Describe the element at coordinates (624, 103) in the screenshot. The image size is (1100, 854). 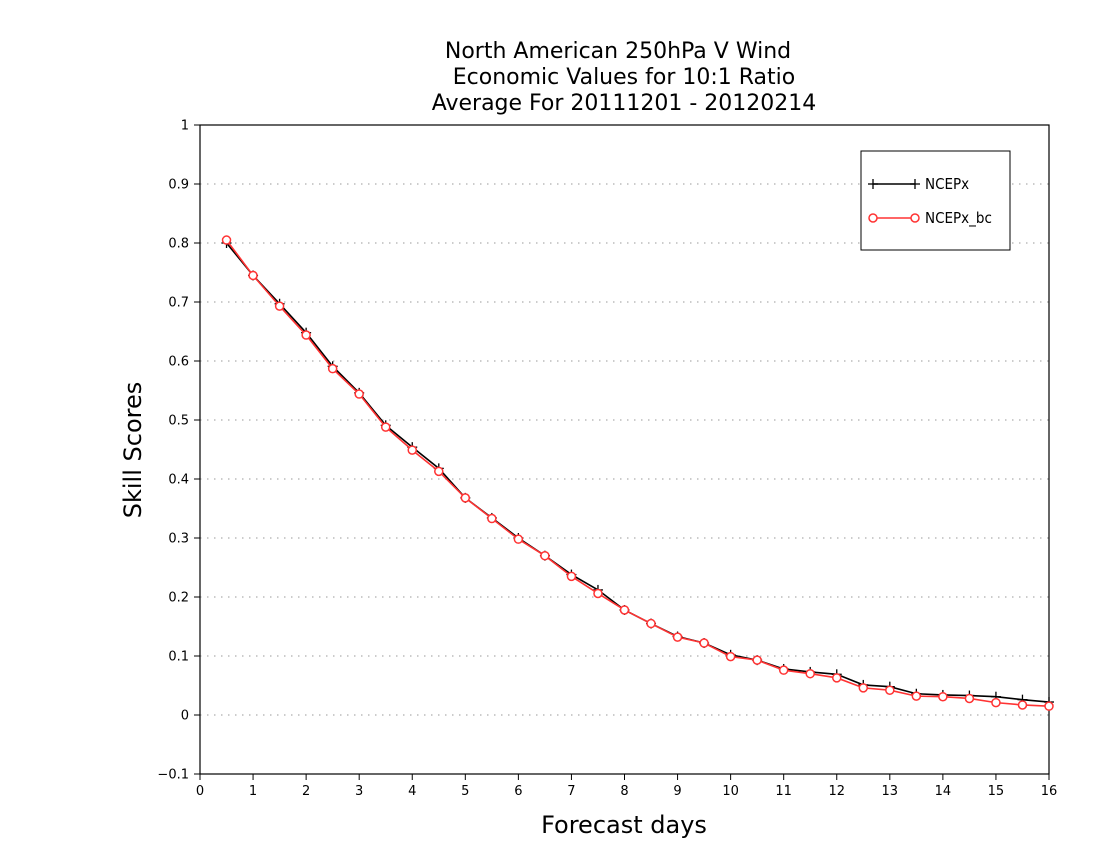
I see `title-line-3: Average For 20111201 - 20120214` at that location.